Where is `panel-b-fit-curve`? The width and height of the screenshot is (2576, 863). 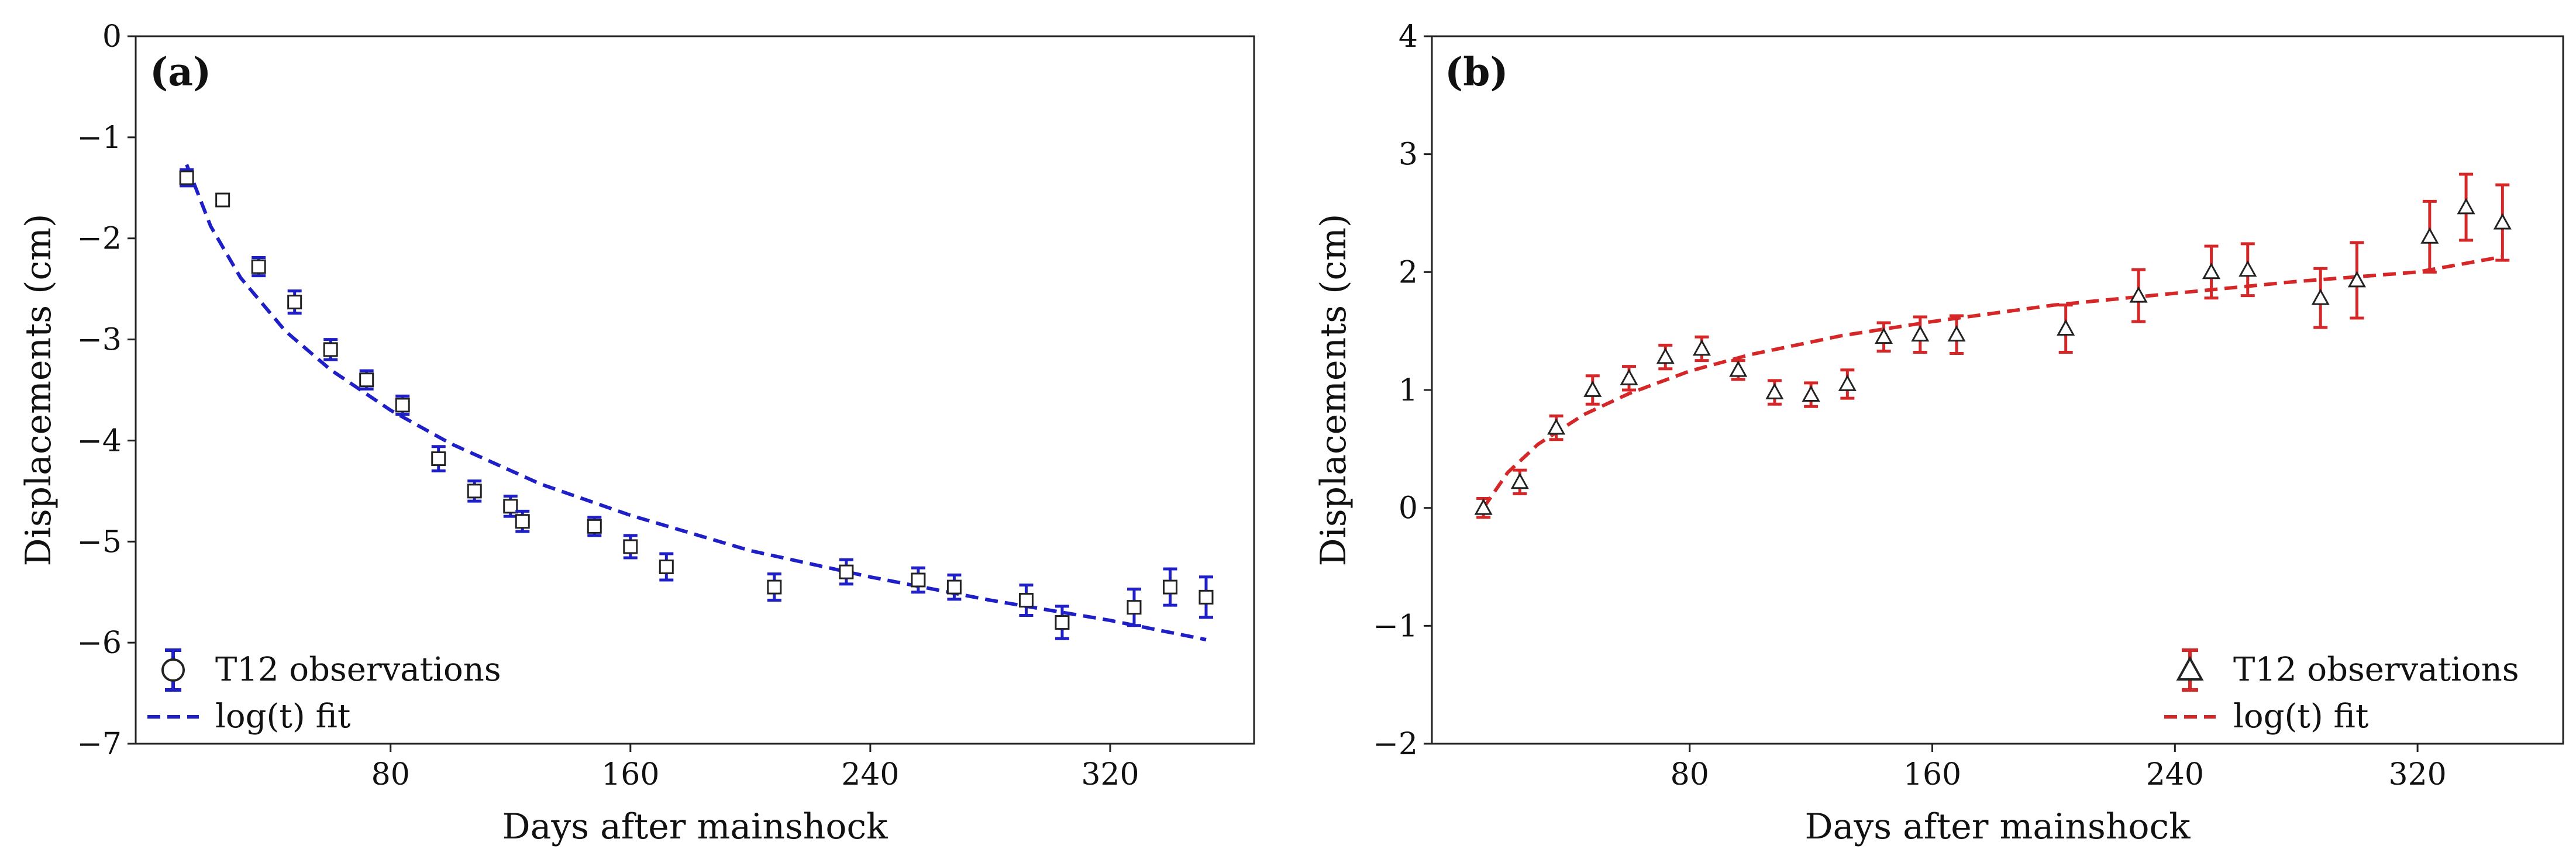
panel-b-fit-curve is located at coordinates (1992, 382).